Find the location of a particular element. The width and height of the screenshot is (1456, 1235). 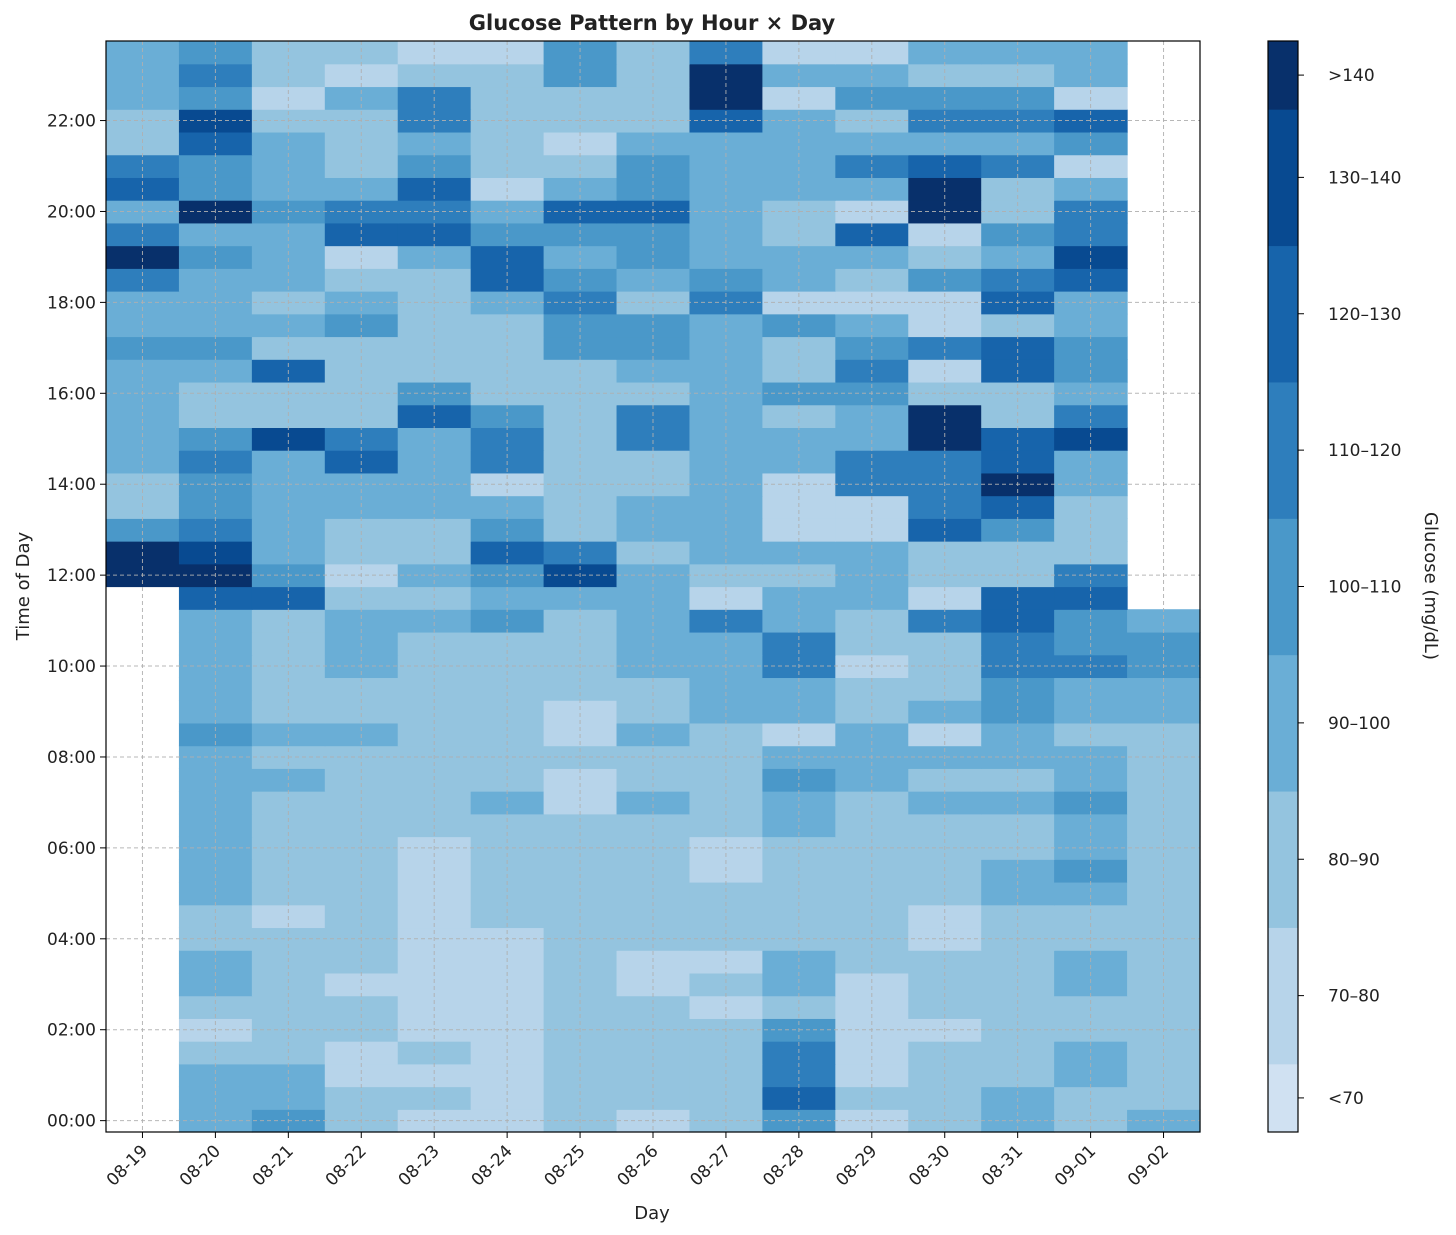

colorbar-frame is located at coordinates (1283, 586).